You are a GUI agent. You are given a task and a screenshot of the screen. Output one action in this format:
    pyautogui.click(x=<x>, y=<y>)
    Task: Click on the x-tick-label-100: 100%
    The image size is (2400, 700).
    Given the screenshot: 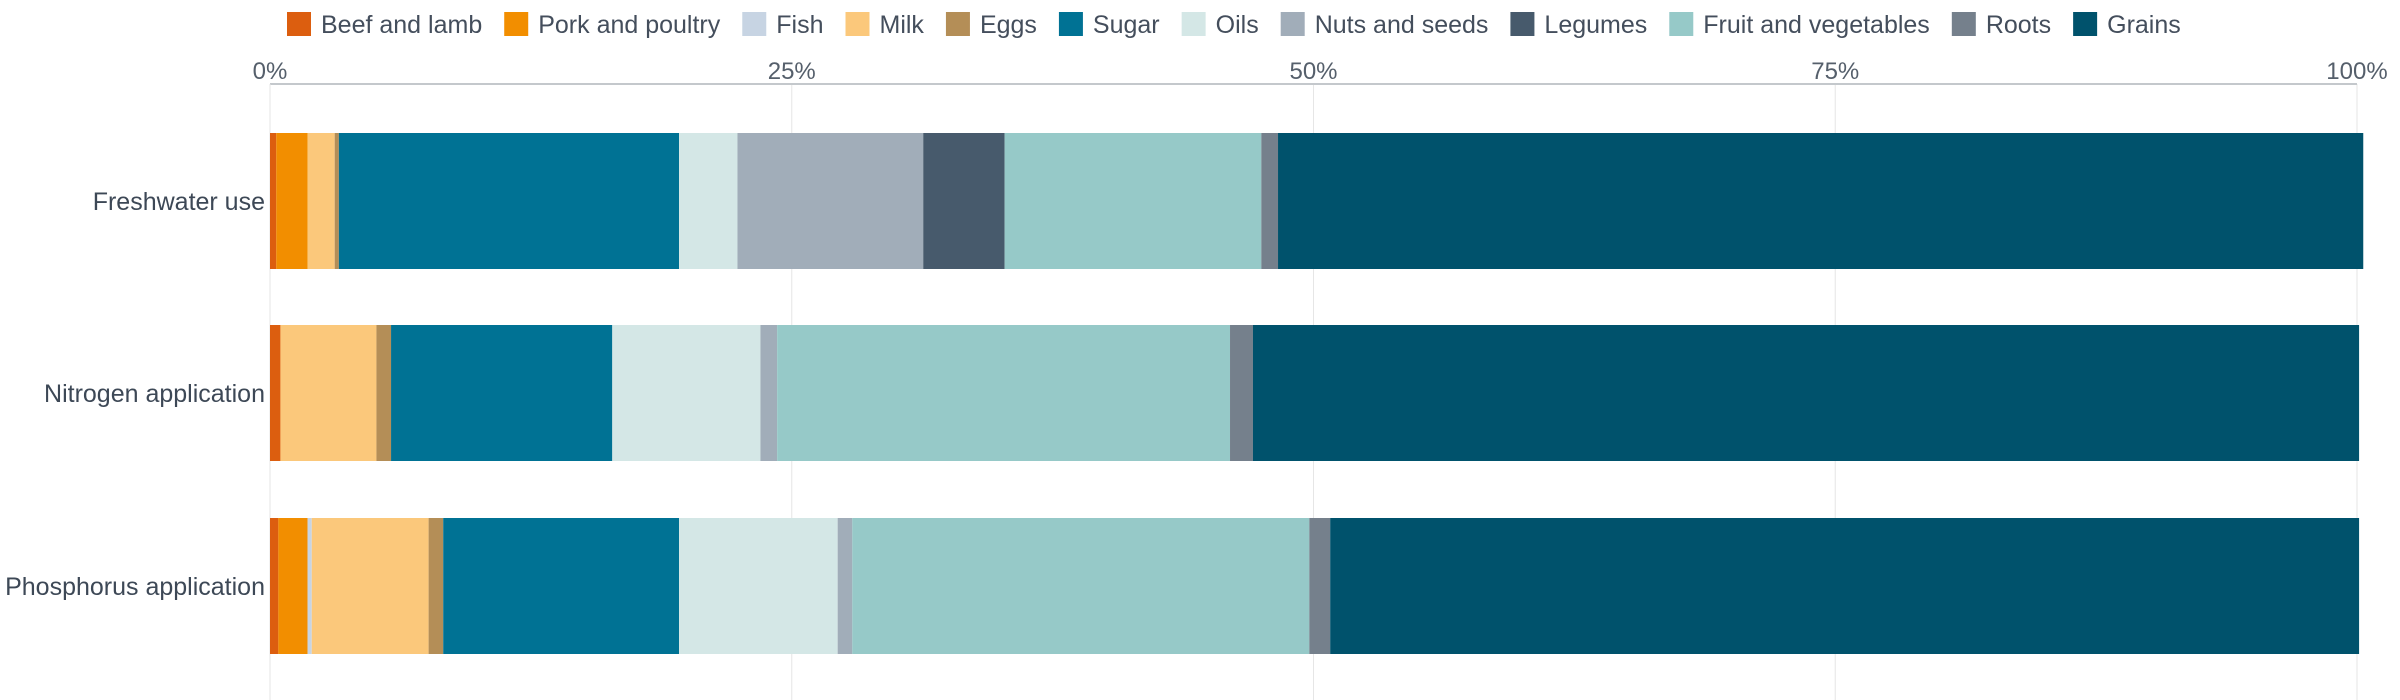 What is the action you would take?
    pyautogui.click(x=2356, y=71)
    